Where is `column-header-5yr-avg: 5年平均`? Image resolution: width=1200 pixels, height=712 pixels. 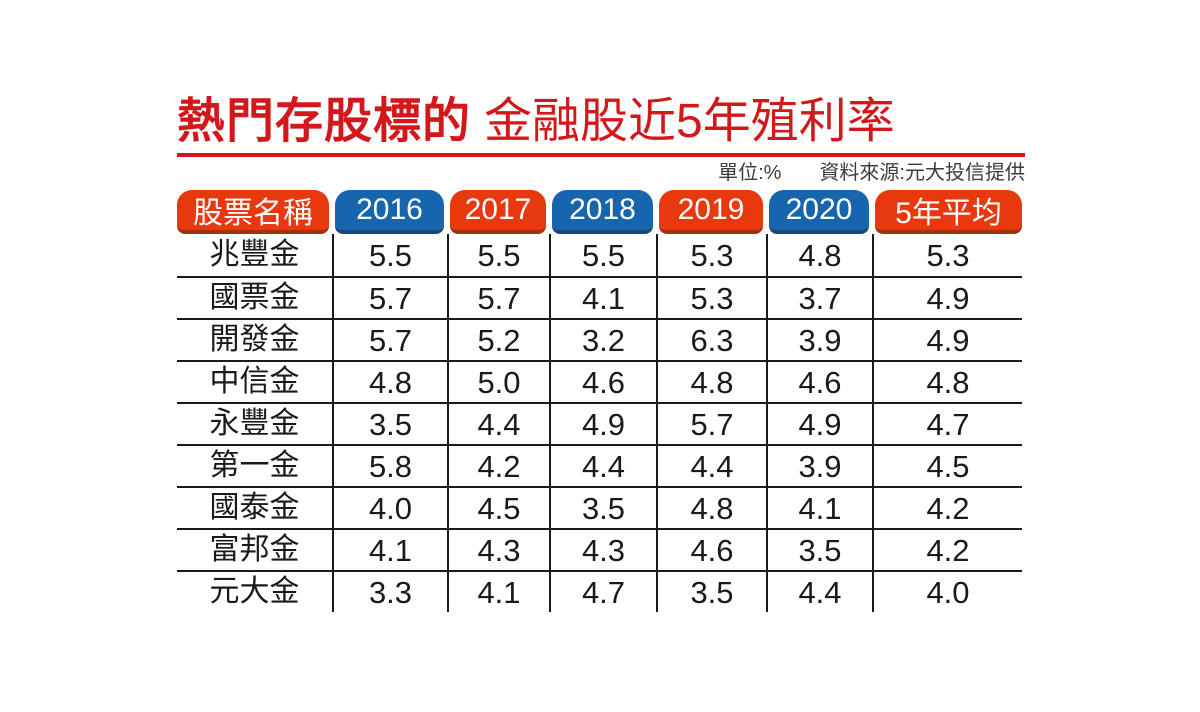
column-header-5yr-avg: 5年平均 is located at coordinates (948, 212).